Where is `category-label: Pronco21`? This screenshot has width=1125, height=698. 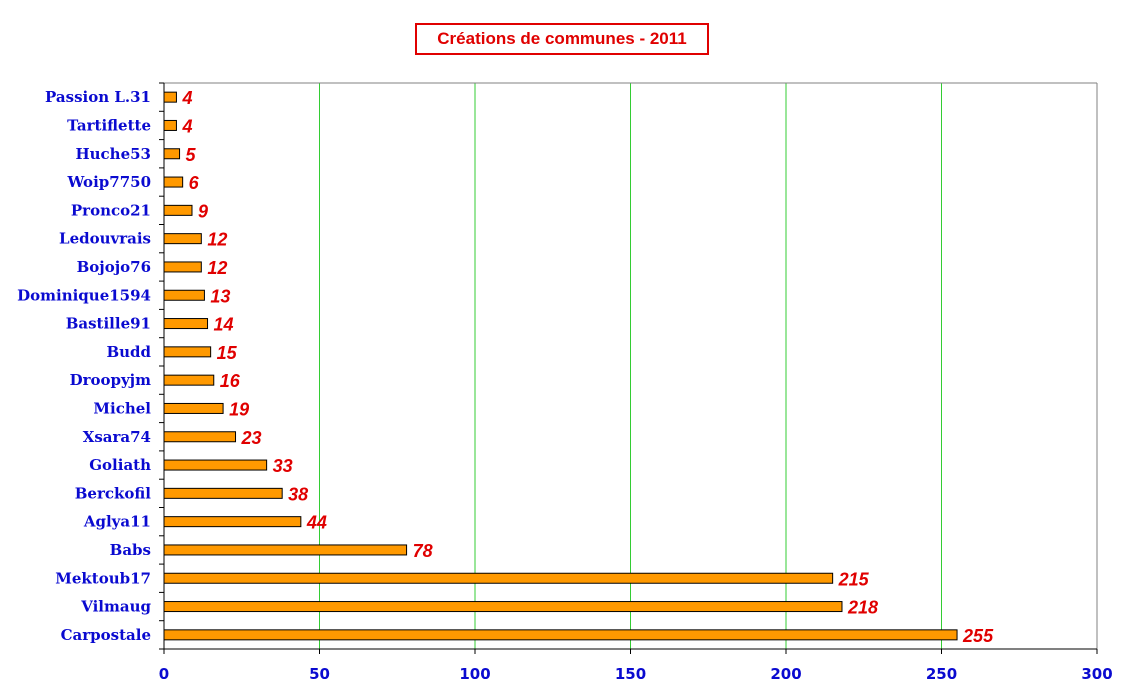 category-label: Pronco21 is located at coordinates (111, 210).